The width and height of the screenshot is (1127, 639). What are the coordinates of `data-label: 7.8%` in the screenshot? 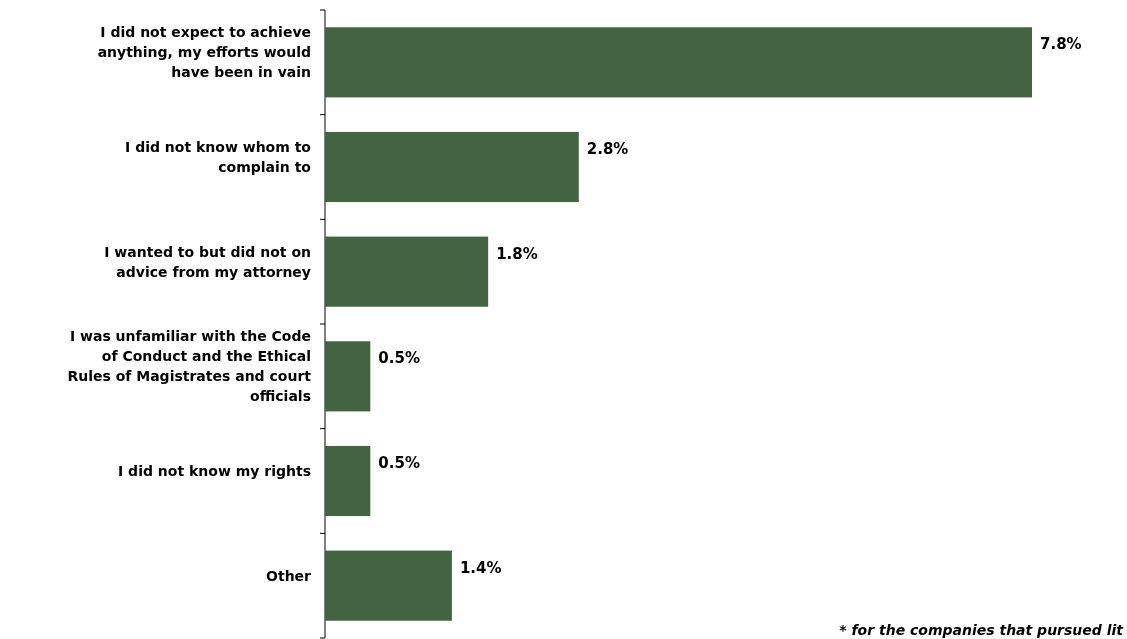 It's located at (1061, 44).